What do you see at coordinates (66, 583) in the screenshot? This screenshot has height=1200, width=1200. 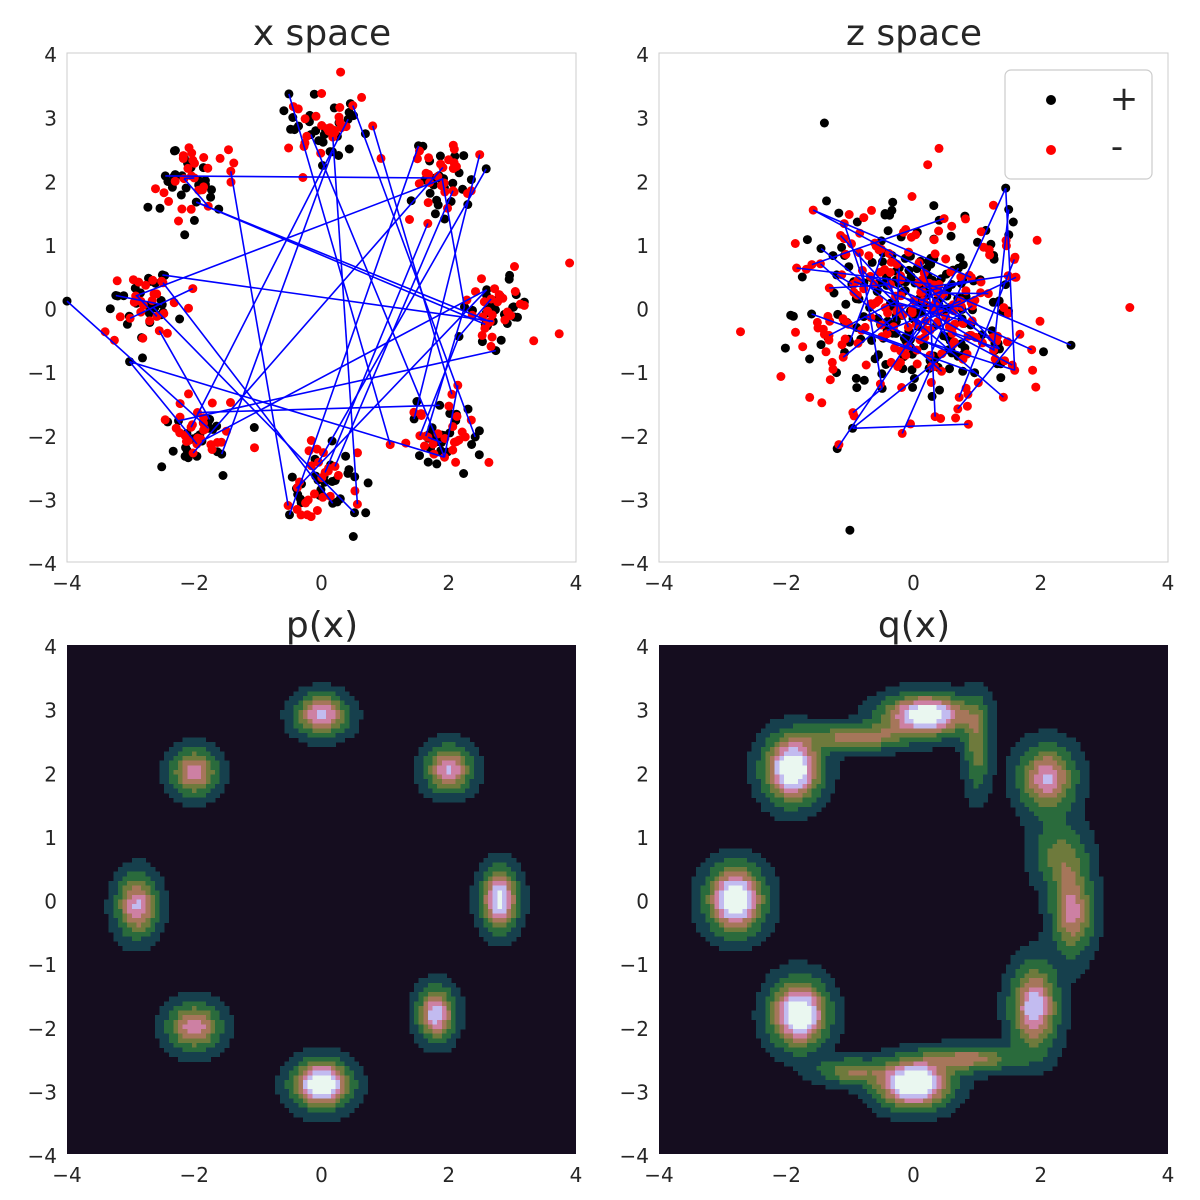 I see `x-tick-label: −4` at bounding box center [66, 583].